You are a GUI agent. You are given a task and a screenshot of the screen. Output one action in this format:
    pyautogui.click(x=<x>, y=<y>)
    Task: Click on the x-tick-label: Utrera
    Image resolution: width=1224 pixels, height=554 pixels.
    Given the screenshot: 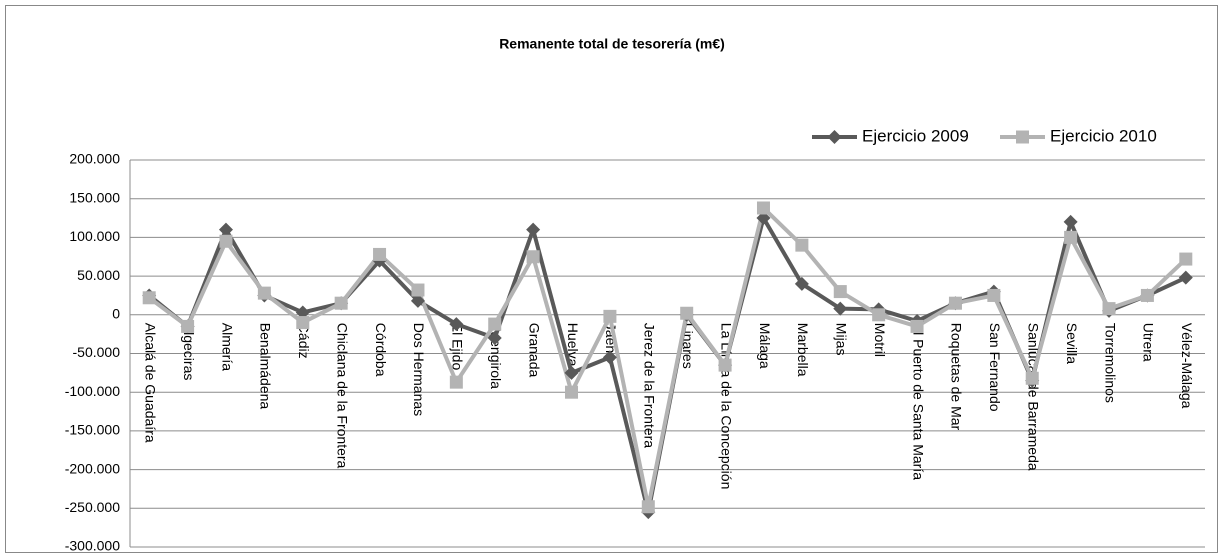 What is the action you would take?
    pyautogui.click(x=1149, y=342)
    